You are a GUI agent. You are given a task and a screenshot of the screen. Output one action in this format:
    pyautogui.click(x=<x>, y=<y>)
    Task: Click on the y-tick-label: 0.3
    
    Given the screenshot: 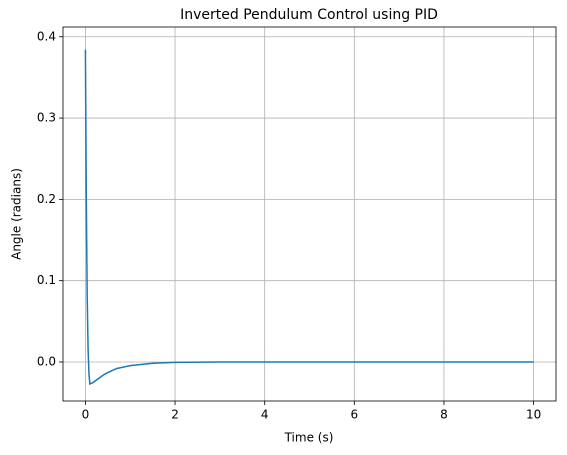 What is the action you would take?
    pyautogui.click(x=46, y=118)
    